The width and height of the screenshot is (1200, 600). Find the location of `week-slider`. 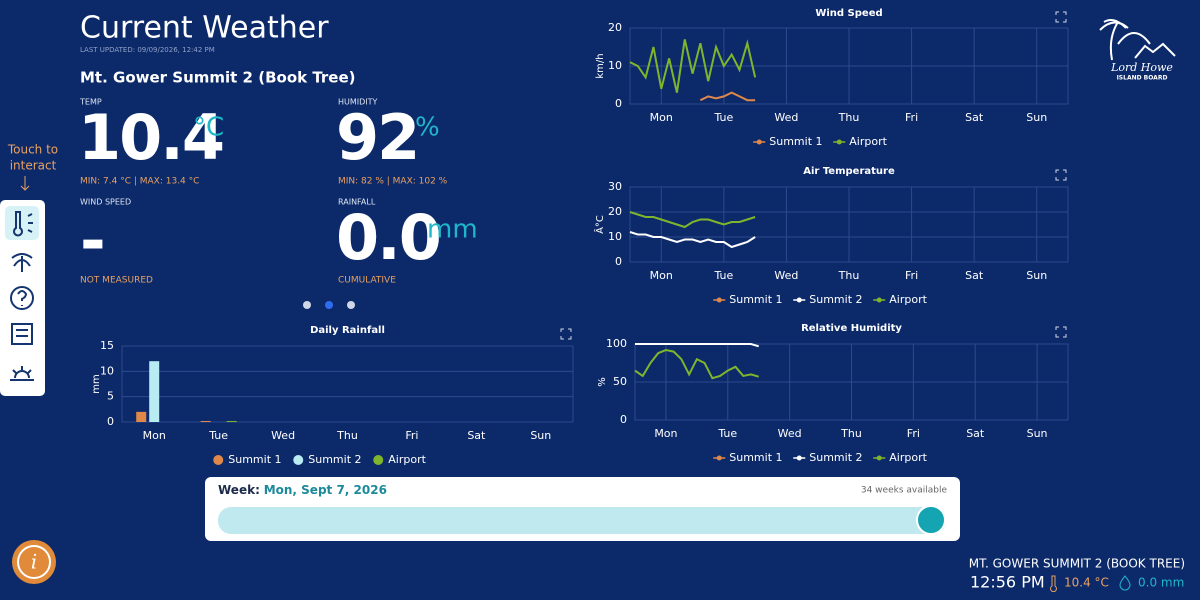

week-slider is located at coordinates (582, 520).